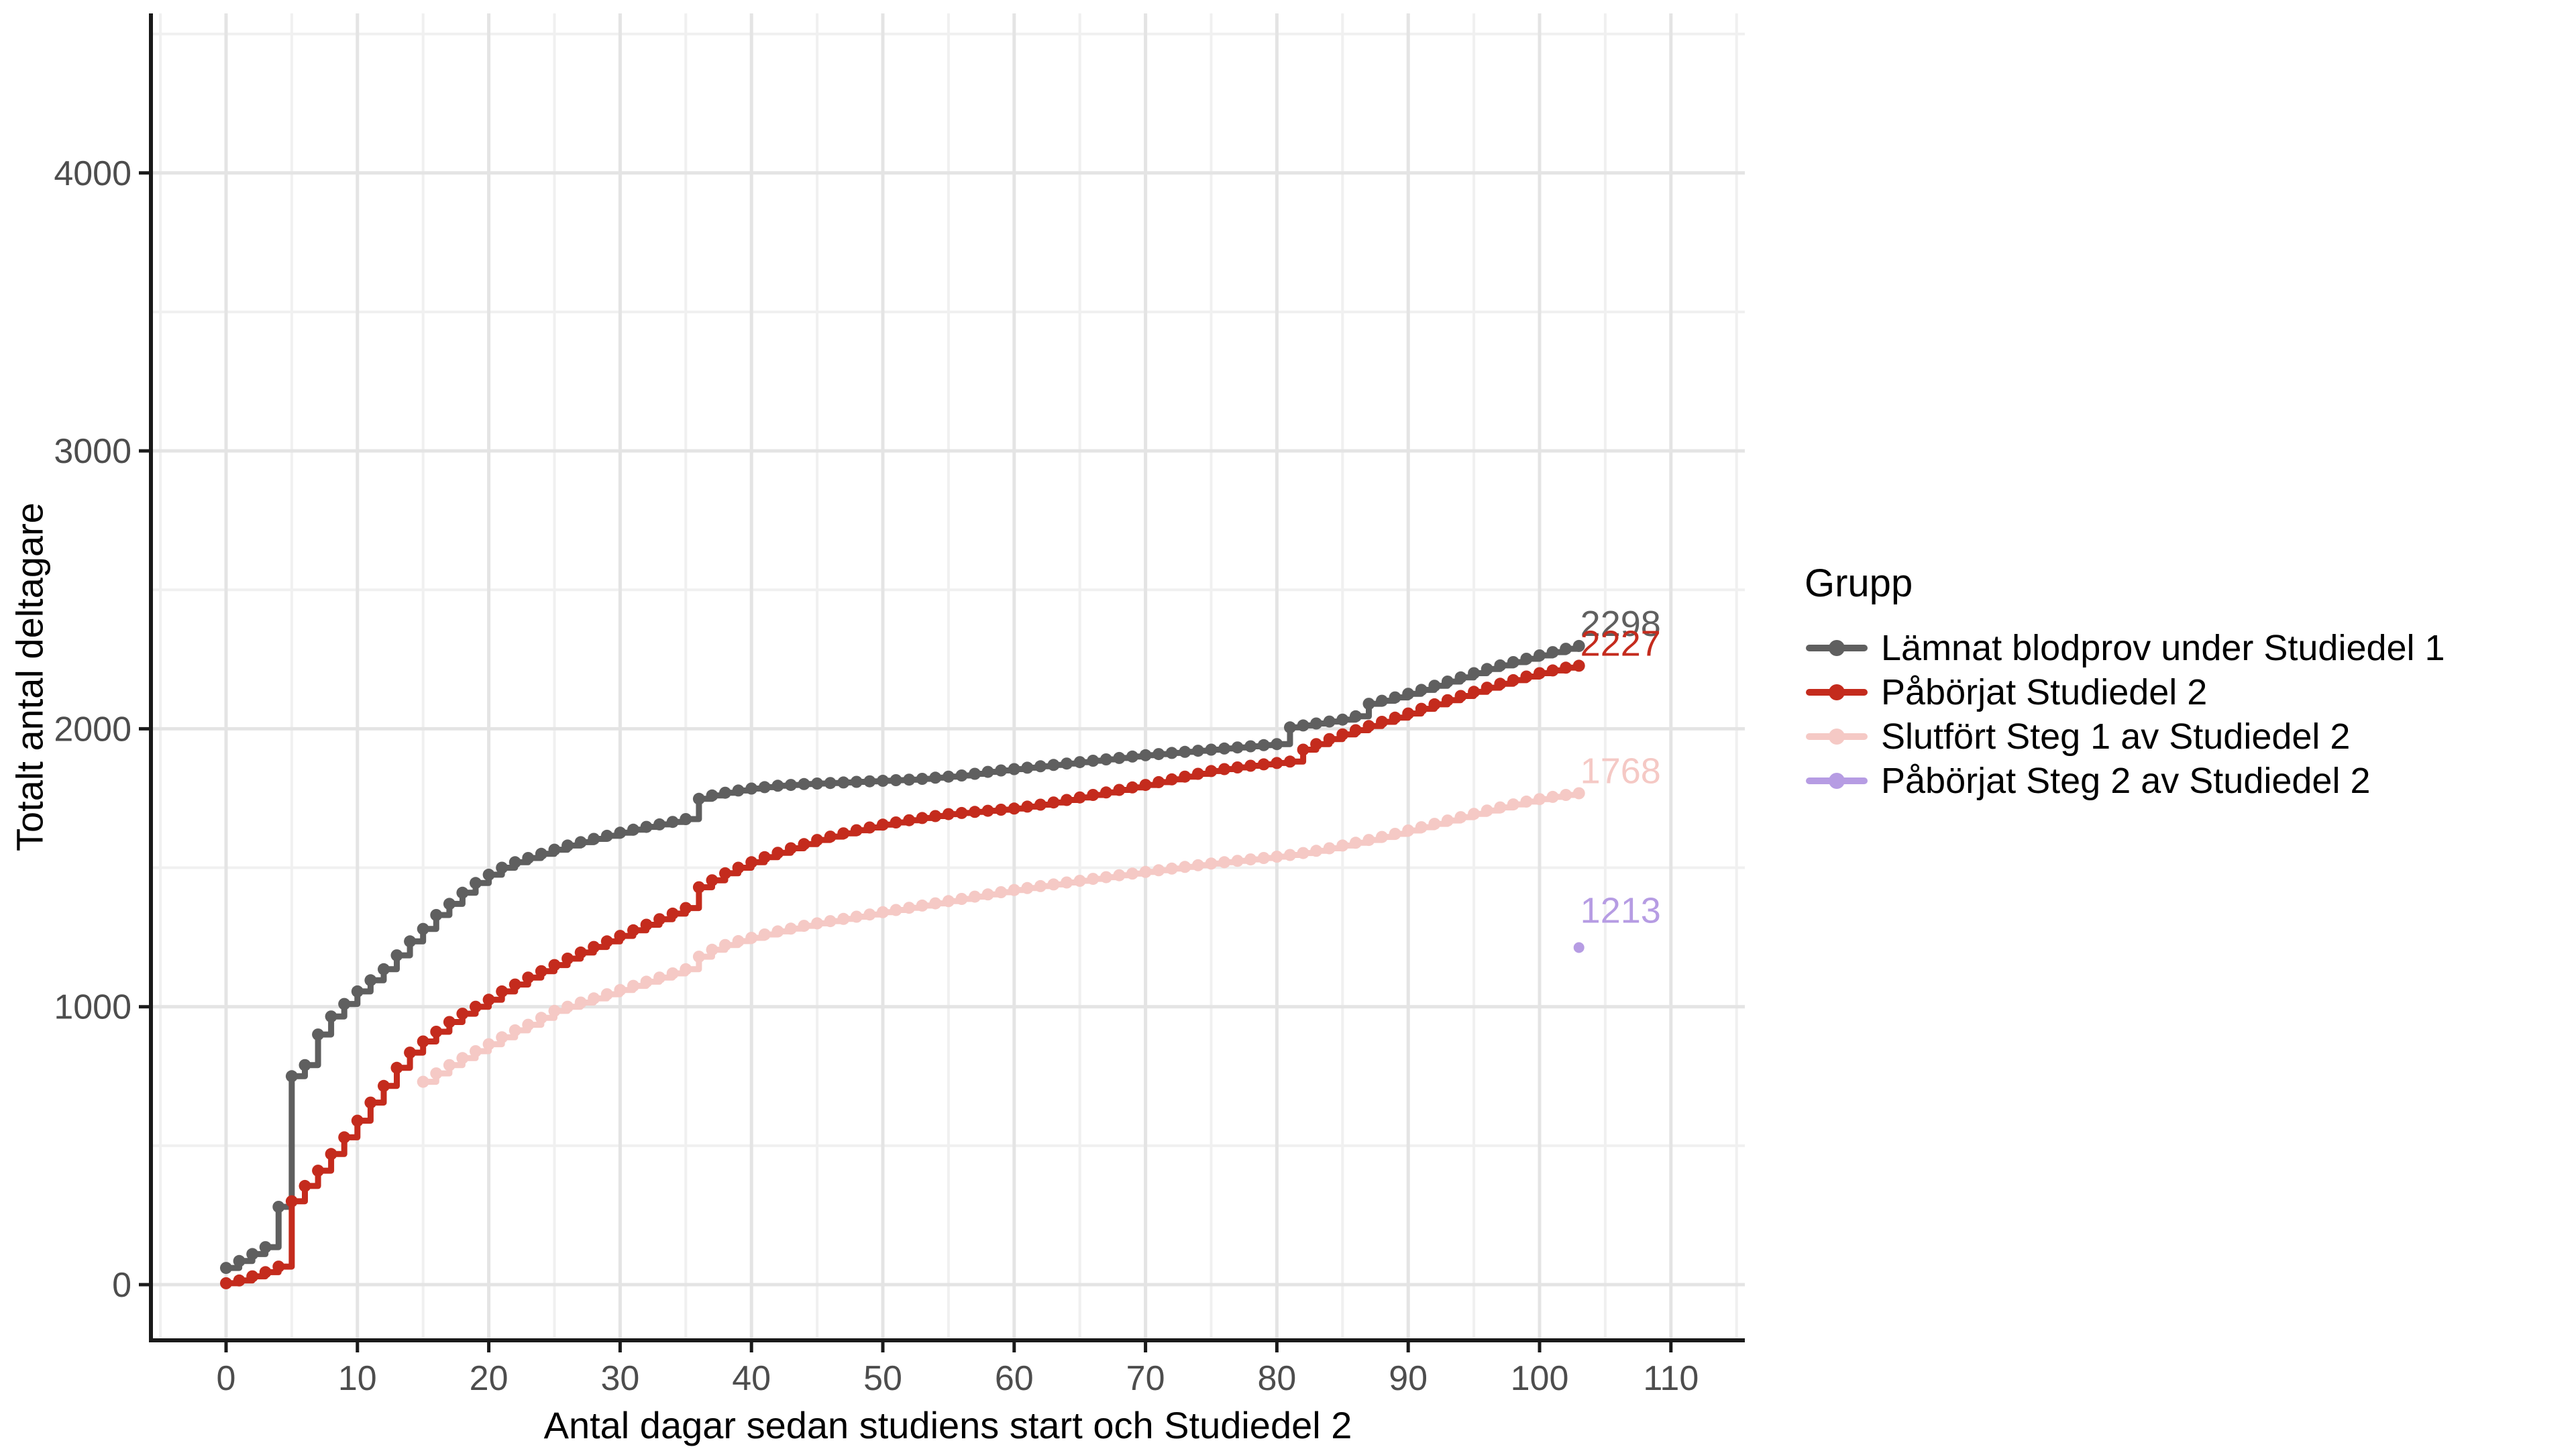  What do you see at coordinates (92, 451) in the screenshot?
I see `y-tick-label: 3000` at bounding box center [92, 451].